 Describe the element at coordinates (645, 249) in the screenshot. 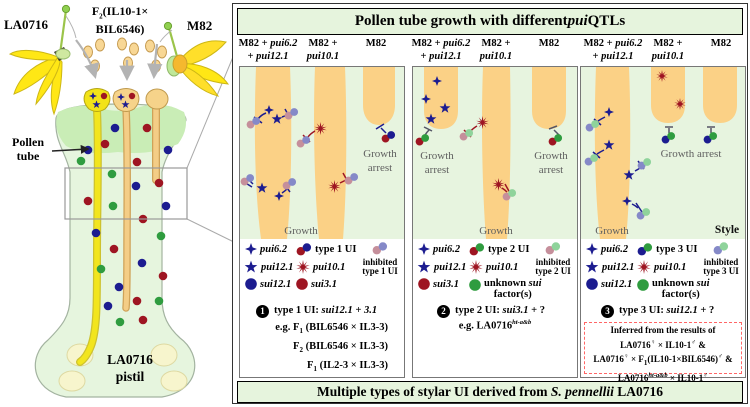

I see `type3-ui-pair-icon` at that location.